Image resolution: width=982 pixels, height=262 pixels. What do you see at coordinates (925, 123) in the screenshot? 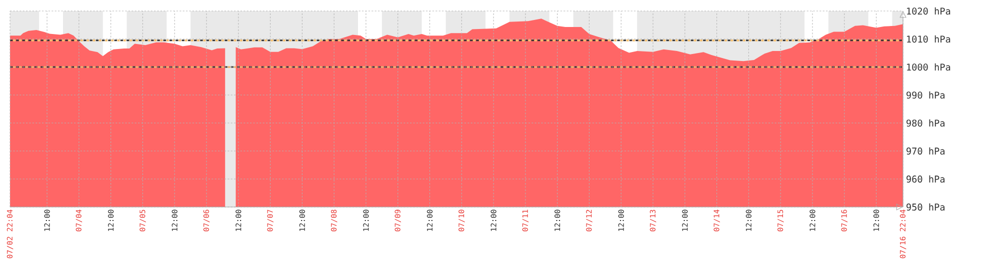
I see `y-tick-label: 980 hPa` at bounding box center [925, 123].